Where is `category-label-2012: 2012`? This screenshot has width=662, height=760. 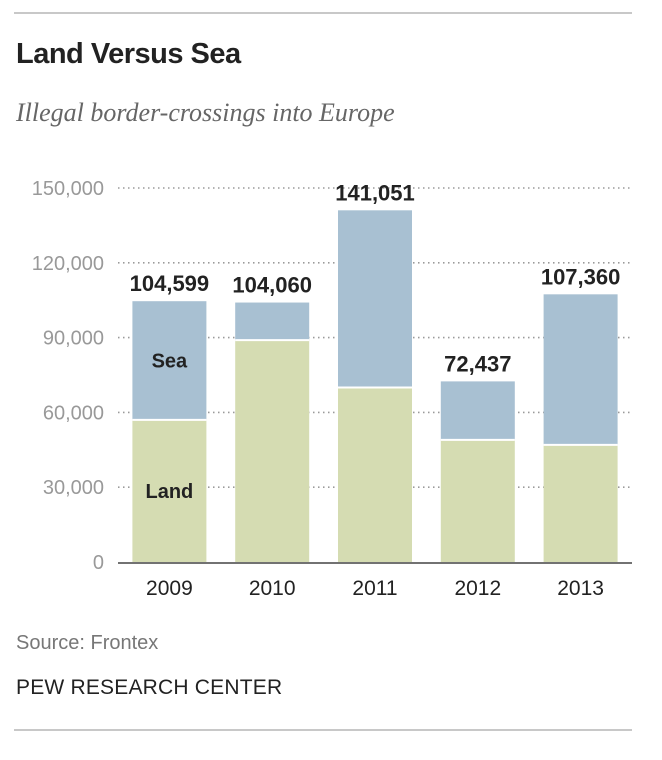 category-label-2012: 2012 is located at coordinates (477, 588).